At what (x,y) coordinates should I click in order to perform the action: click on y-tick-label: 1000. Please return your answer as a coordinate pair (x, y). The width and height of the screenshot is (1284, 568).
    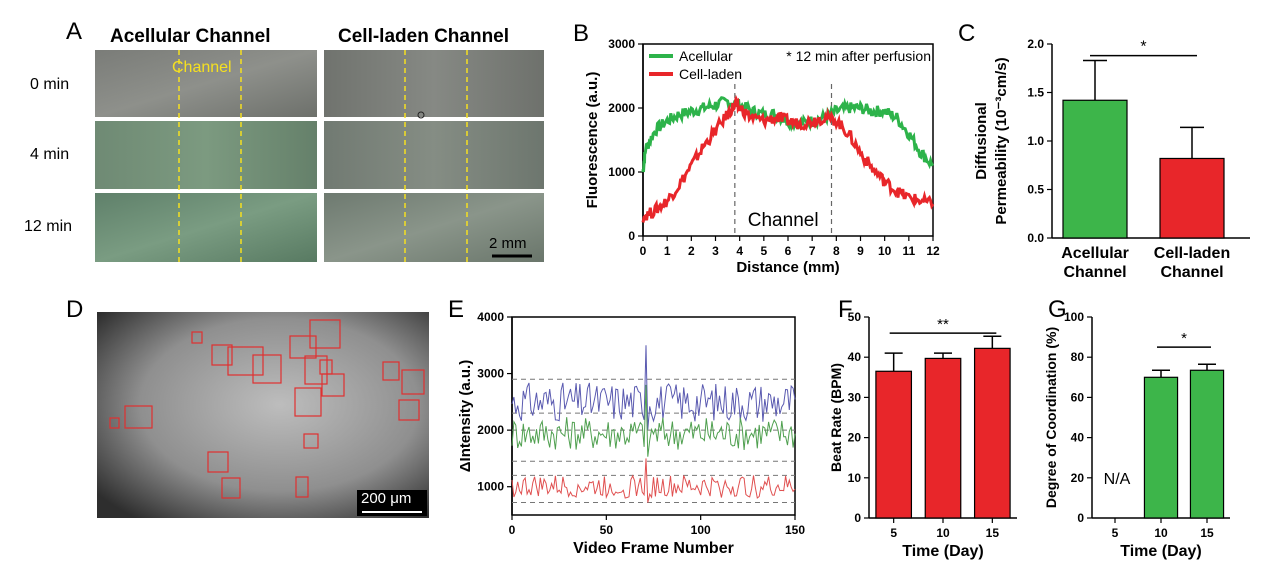
    Looking at the image, I should click on (490, 487).